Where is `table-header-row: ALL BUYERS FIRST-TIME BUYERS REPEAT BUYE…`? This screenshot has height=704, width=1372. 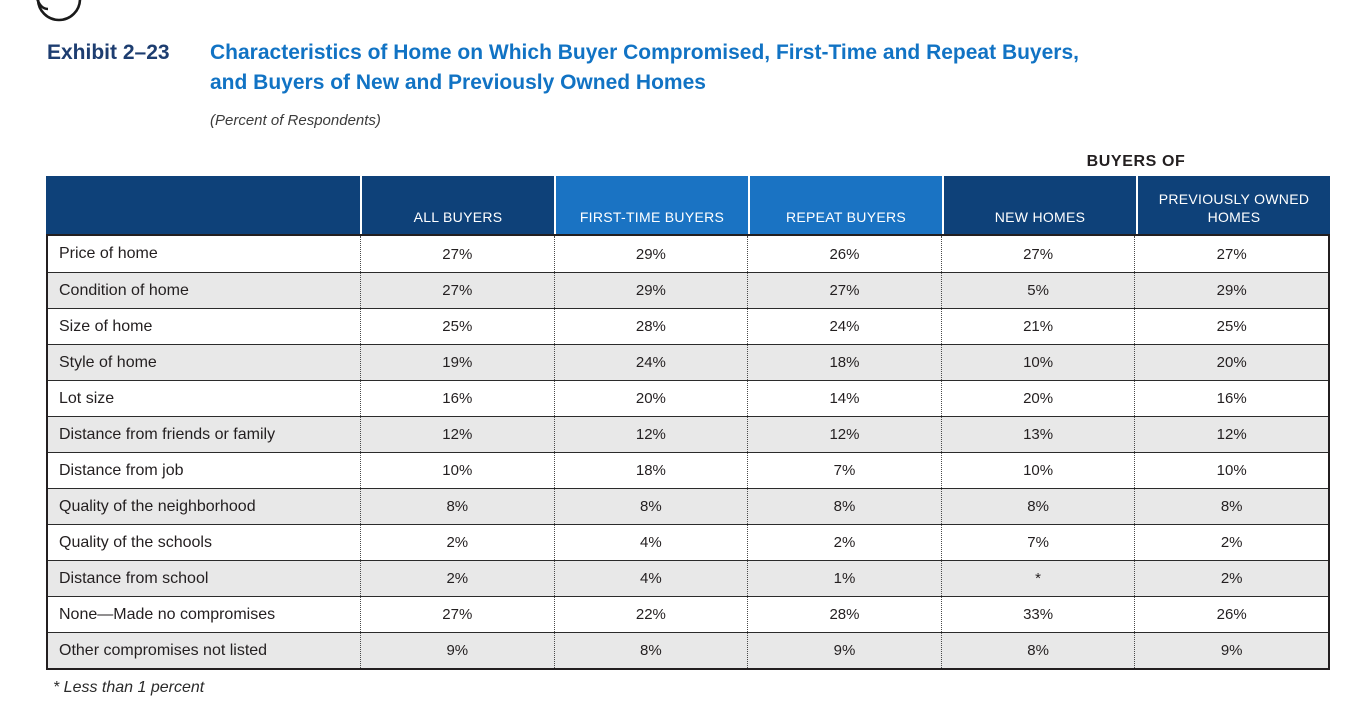 table-header-row: ALL BUYERS FIRST-TIME BUYERS REPEAT BUYE… is located at coordinates (688, 205).